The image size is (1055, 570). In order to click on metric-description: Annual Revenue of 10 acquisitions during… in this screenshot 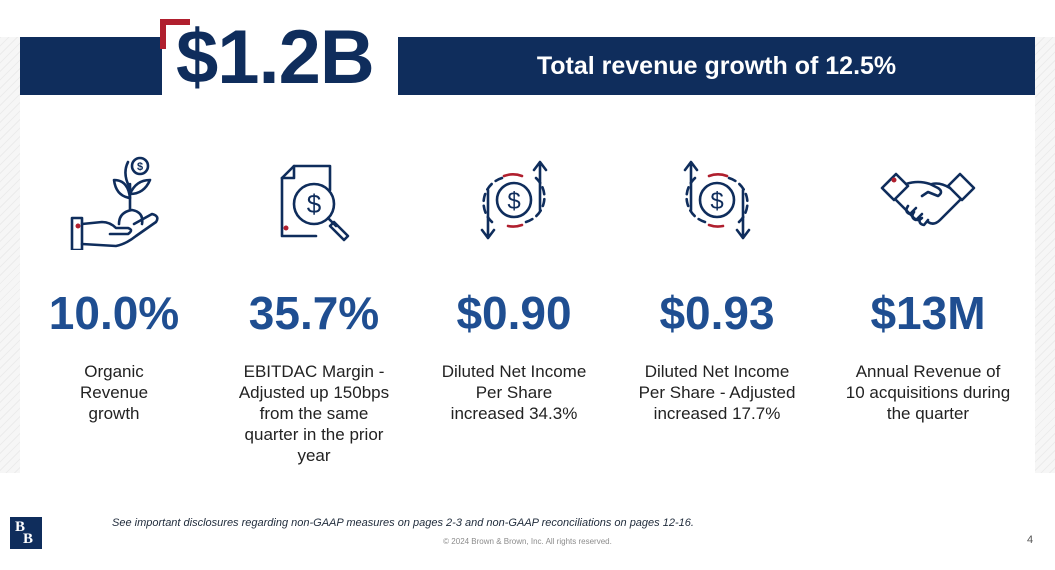, I will do `click(928, 392)`.